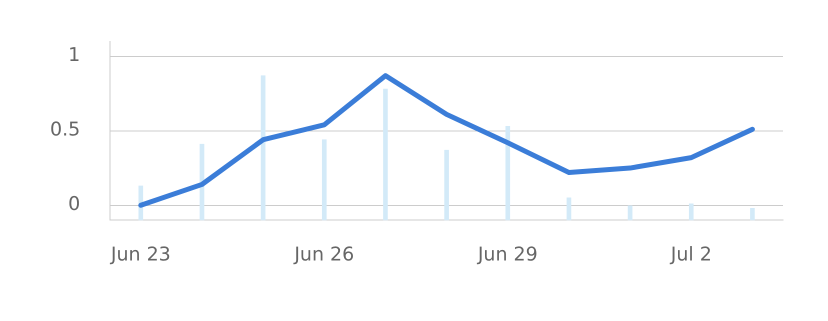 Image resolution: width=828 pixels, height=321 pixels. I want to click on x-tick-label: Jun 29, so click(507, 255).